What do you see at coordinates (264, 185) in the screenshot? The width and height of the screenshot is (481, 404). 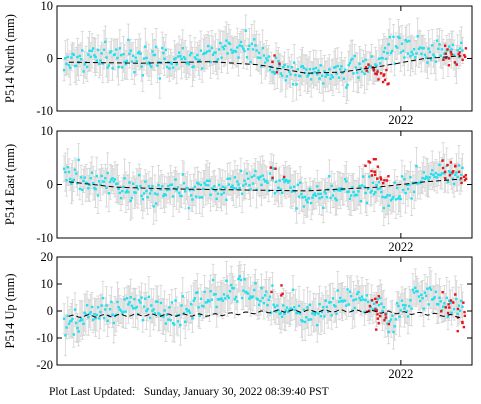 I see `east-model-line` at bounding box center [264, 185].